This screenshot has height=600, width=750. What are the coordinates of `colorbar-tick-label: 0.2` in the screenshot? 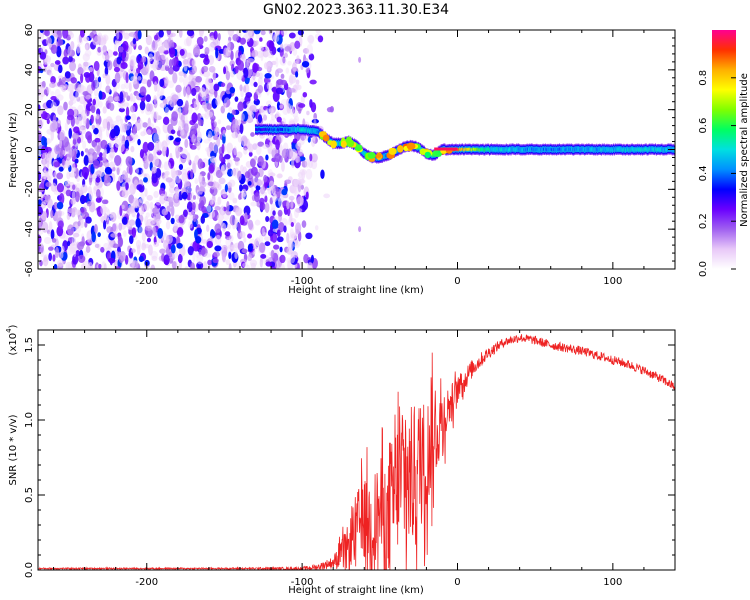 It's located at (703, 221).